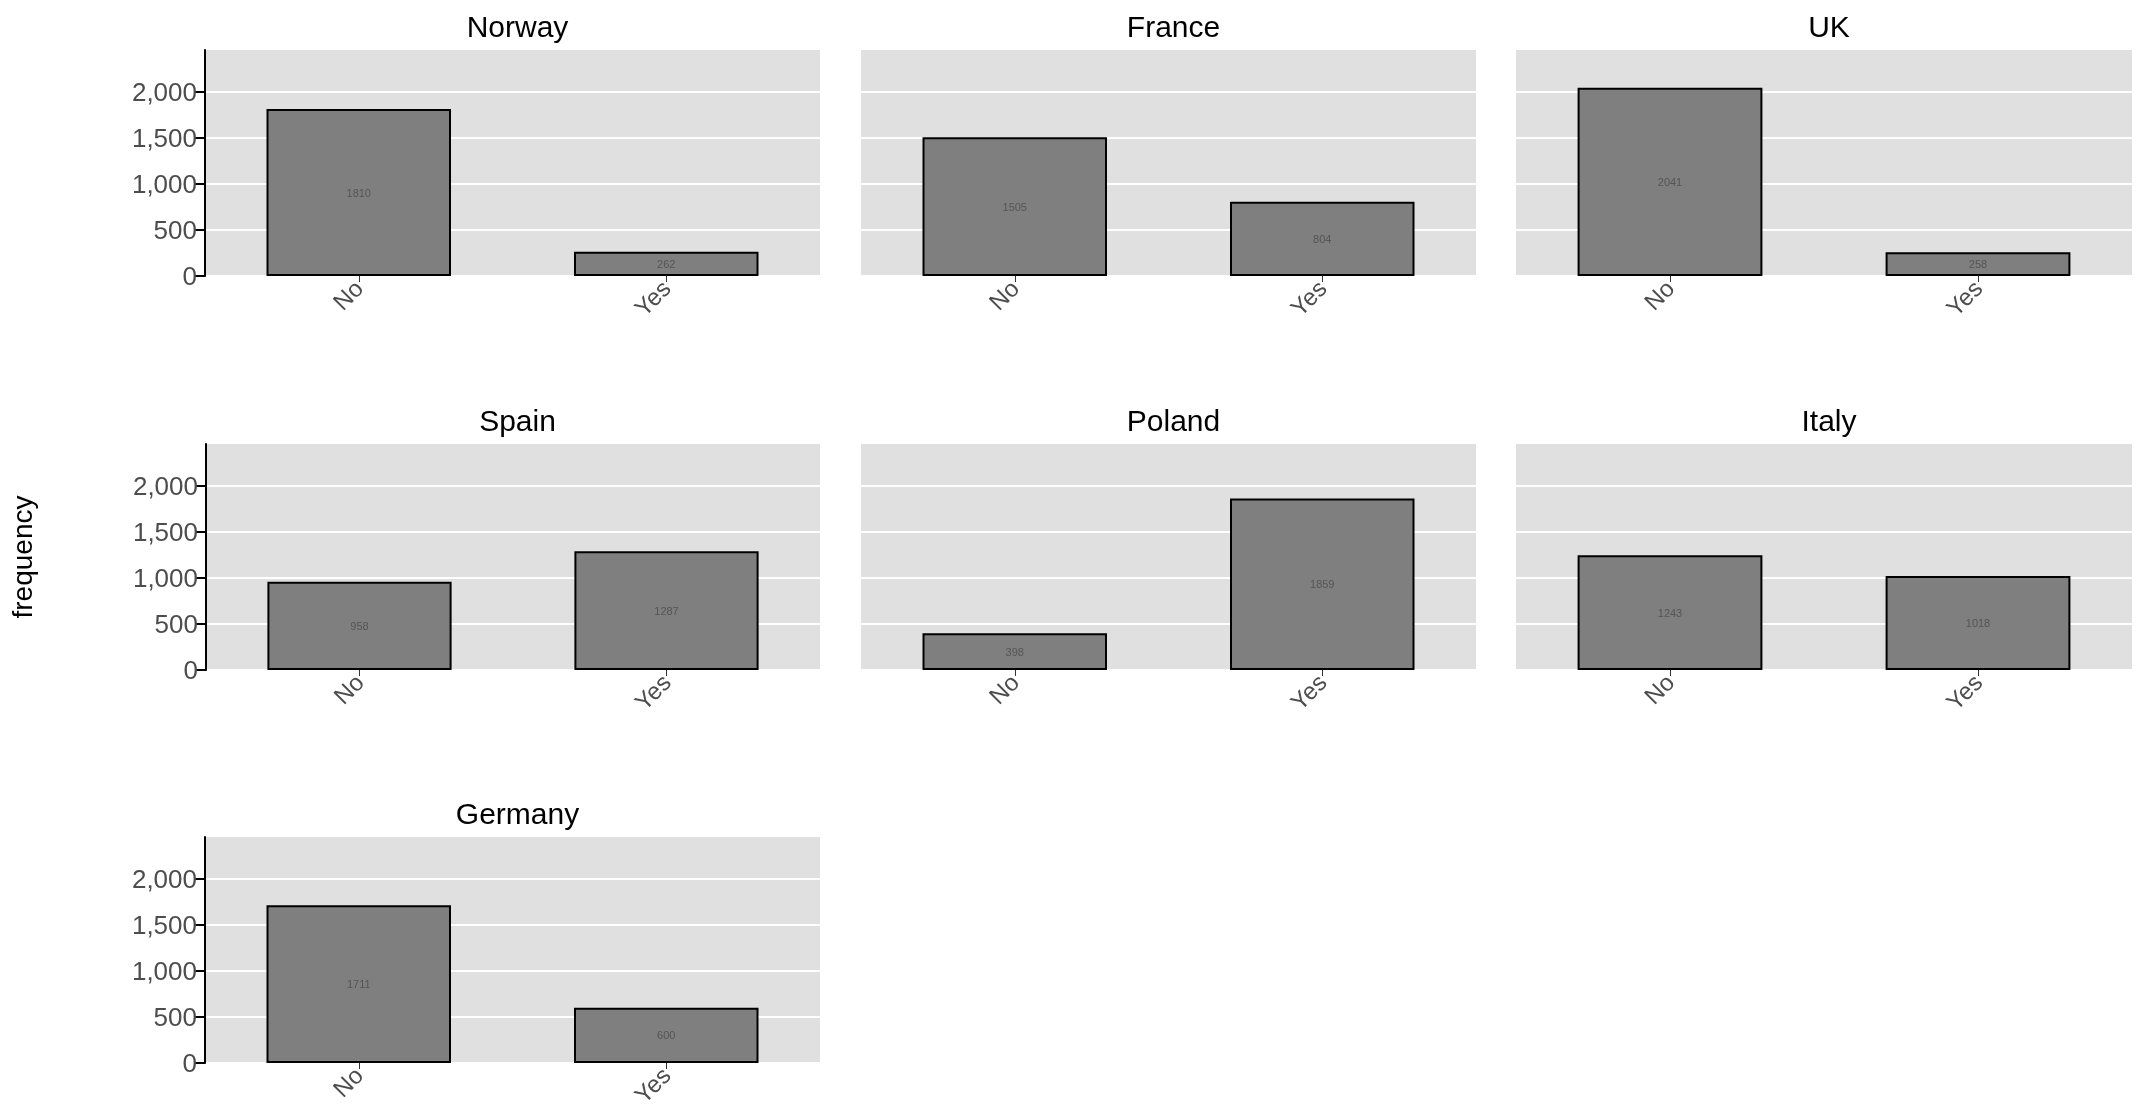 The height and width of the screenshot is (1118, 2142). I want to click on chart-title: Spain, so click(517, 420).